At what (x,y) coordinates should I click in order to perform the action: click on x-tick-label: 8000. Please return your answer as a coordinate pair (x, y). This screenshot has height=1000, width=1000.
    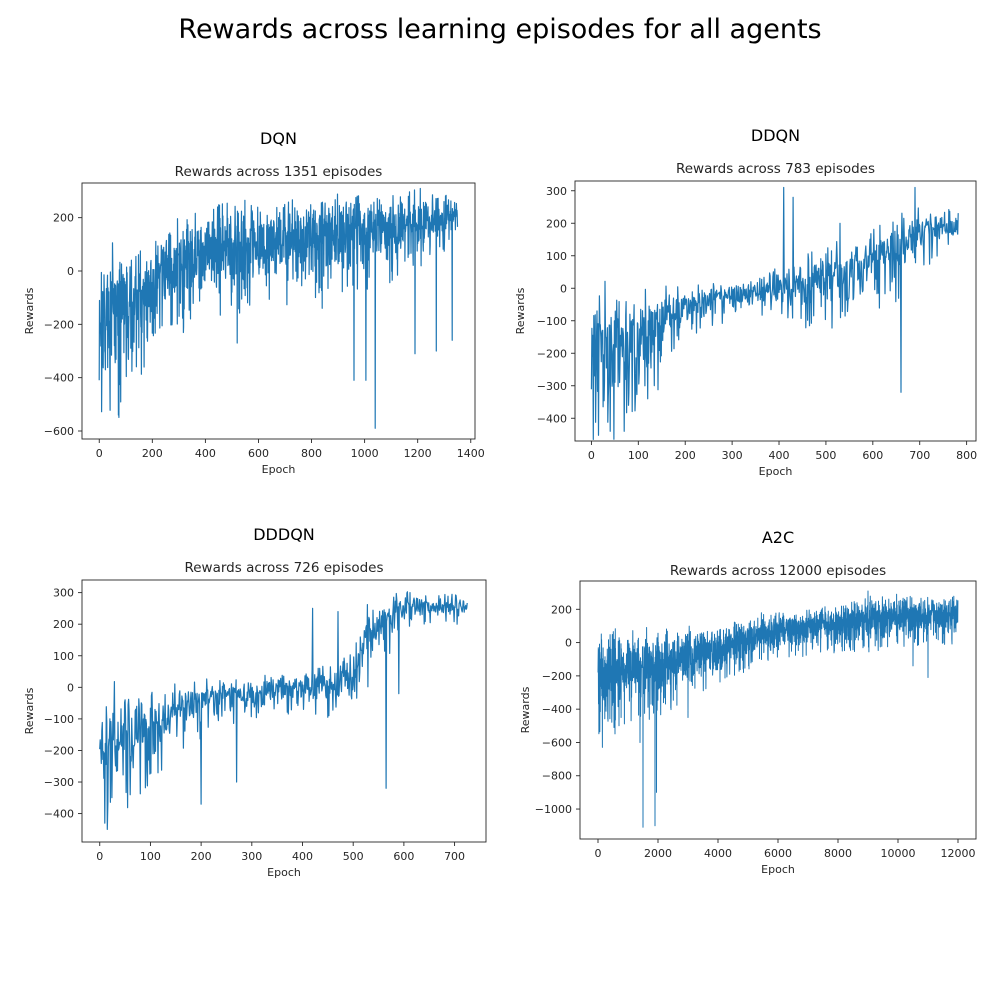
    Looking at the image, I should click on (838, 853).